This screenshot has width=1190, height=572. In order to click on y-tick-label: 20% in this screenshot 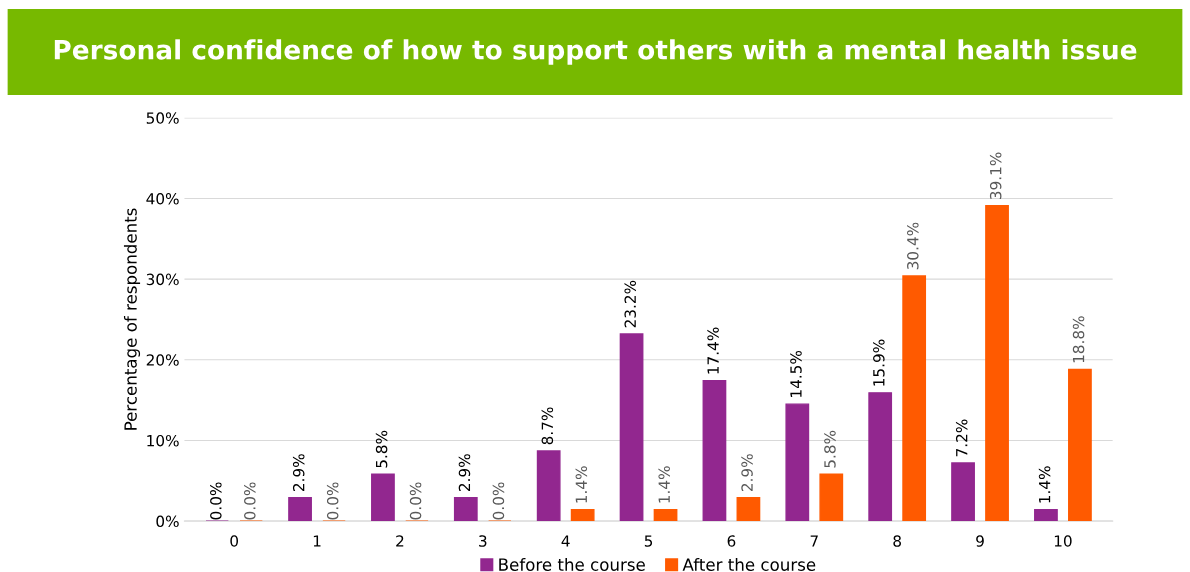, I will do `click(162, 360)`.